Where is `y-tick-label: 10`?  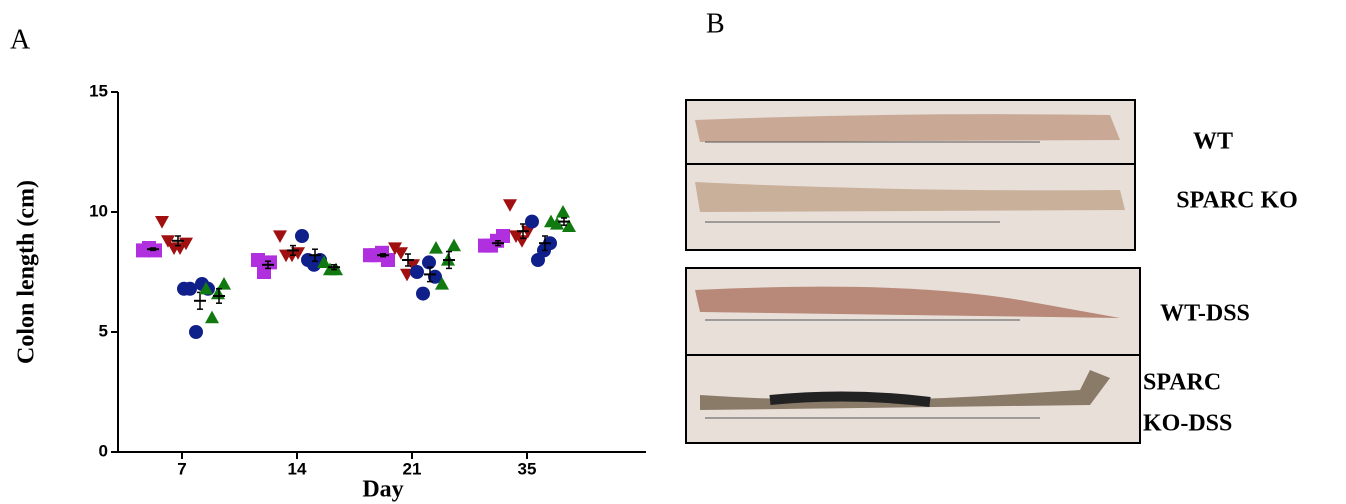 y-tick-label: 10 is located at coordinates (98, 210).